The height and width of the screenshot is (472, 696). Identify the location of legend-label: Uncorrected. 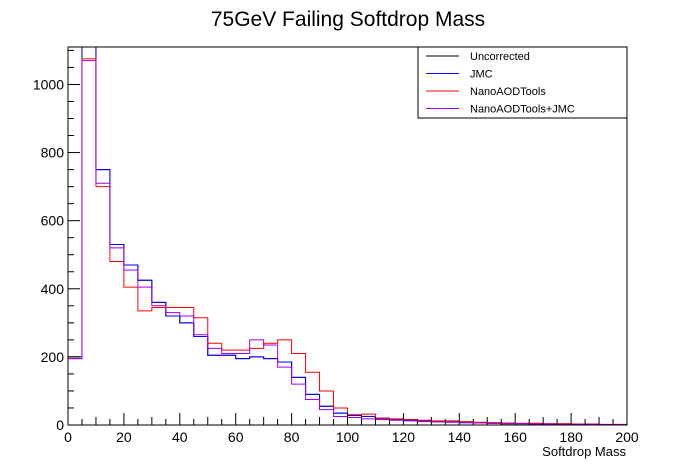
(500, 57).